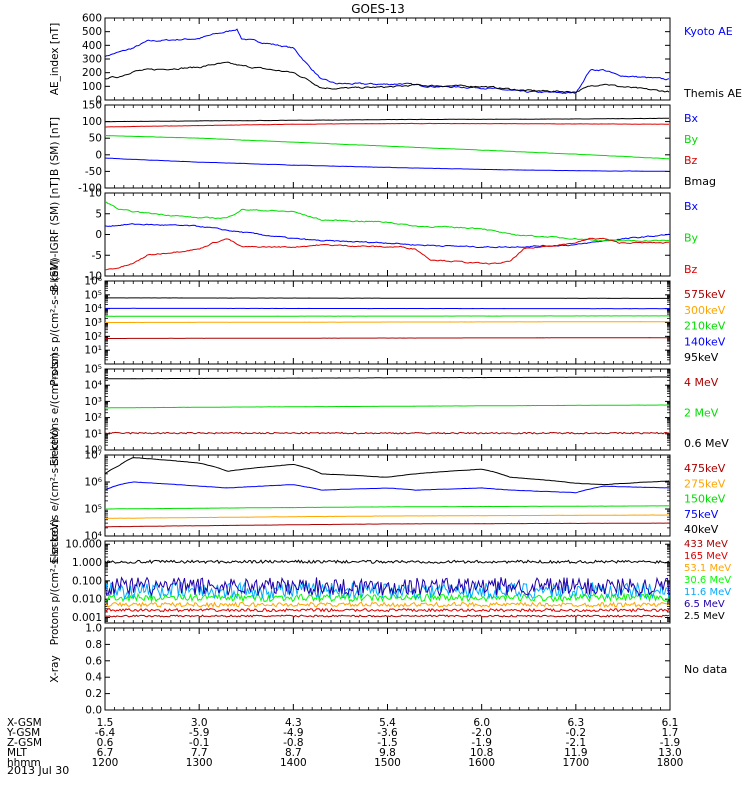 The height and width of the screenshot is (800, 750). Describe the element at coordinates (387, 590) in the screenshot. I see `series-line-11-6-mev` at that location.